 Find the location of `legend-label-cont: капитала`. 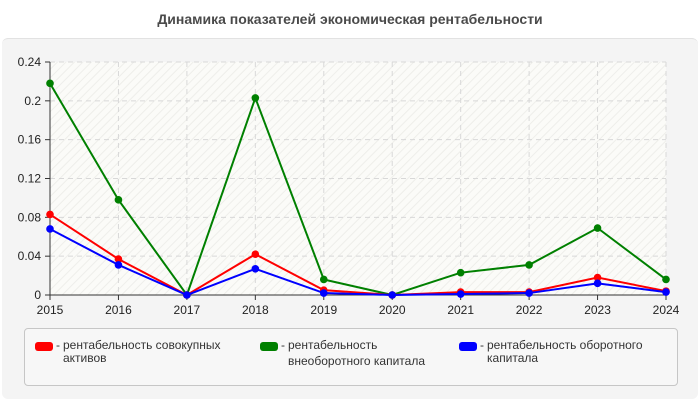

legend-label-cont: капитала is located at coordinates (513, 358).